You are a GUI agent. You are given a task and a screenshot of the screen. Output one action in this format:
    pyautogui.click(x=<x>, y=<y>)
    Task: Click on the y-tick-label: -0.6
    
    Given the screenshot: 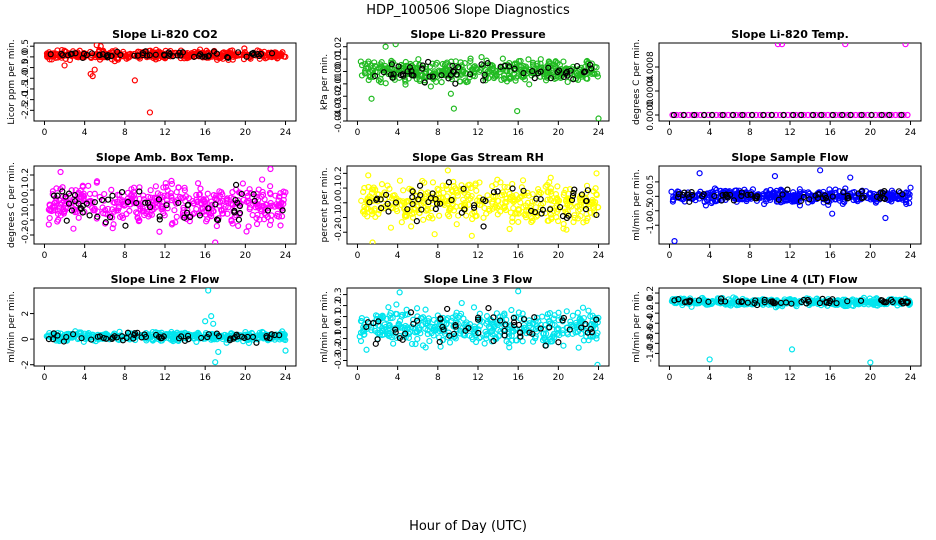 What is the action you would take?
    pyautogui.click(x=651, y=333)
    